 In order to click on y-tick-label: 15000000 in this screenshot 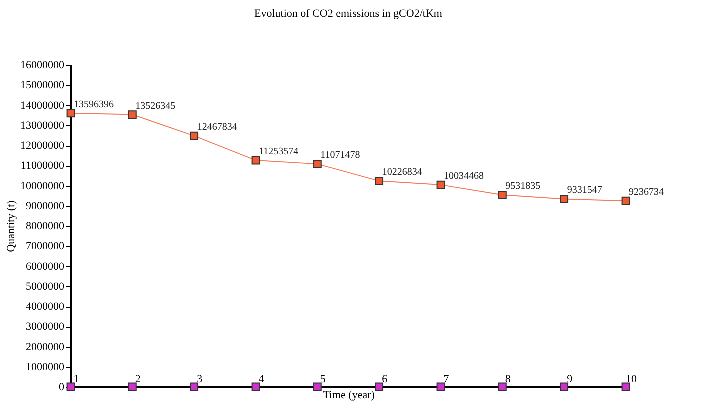, I will do `click(42, 86)`.